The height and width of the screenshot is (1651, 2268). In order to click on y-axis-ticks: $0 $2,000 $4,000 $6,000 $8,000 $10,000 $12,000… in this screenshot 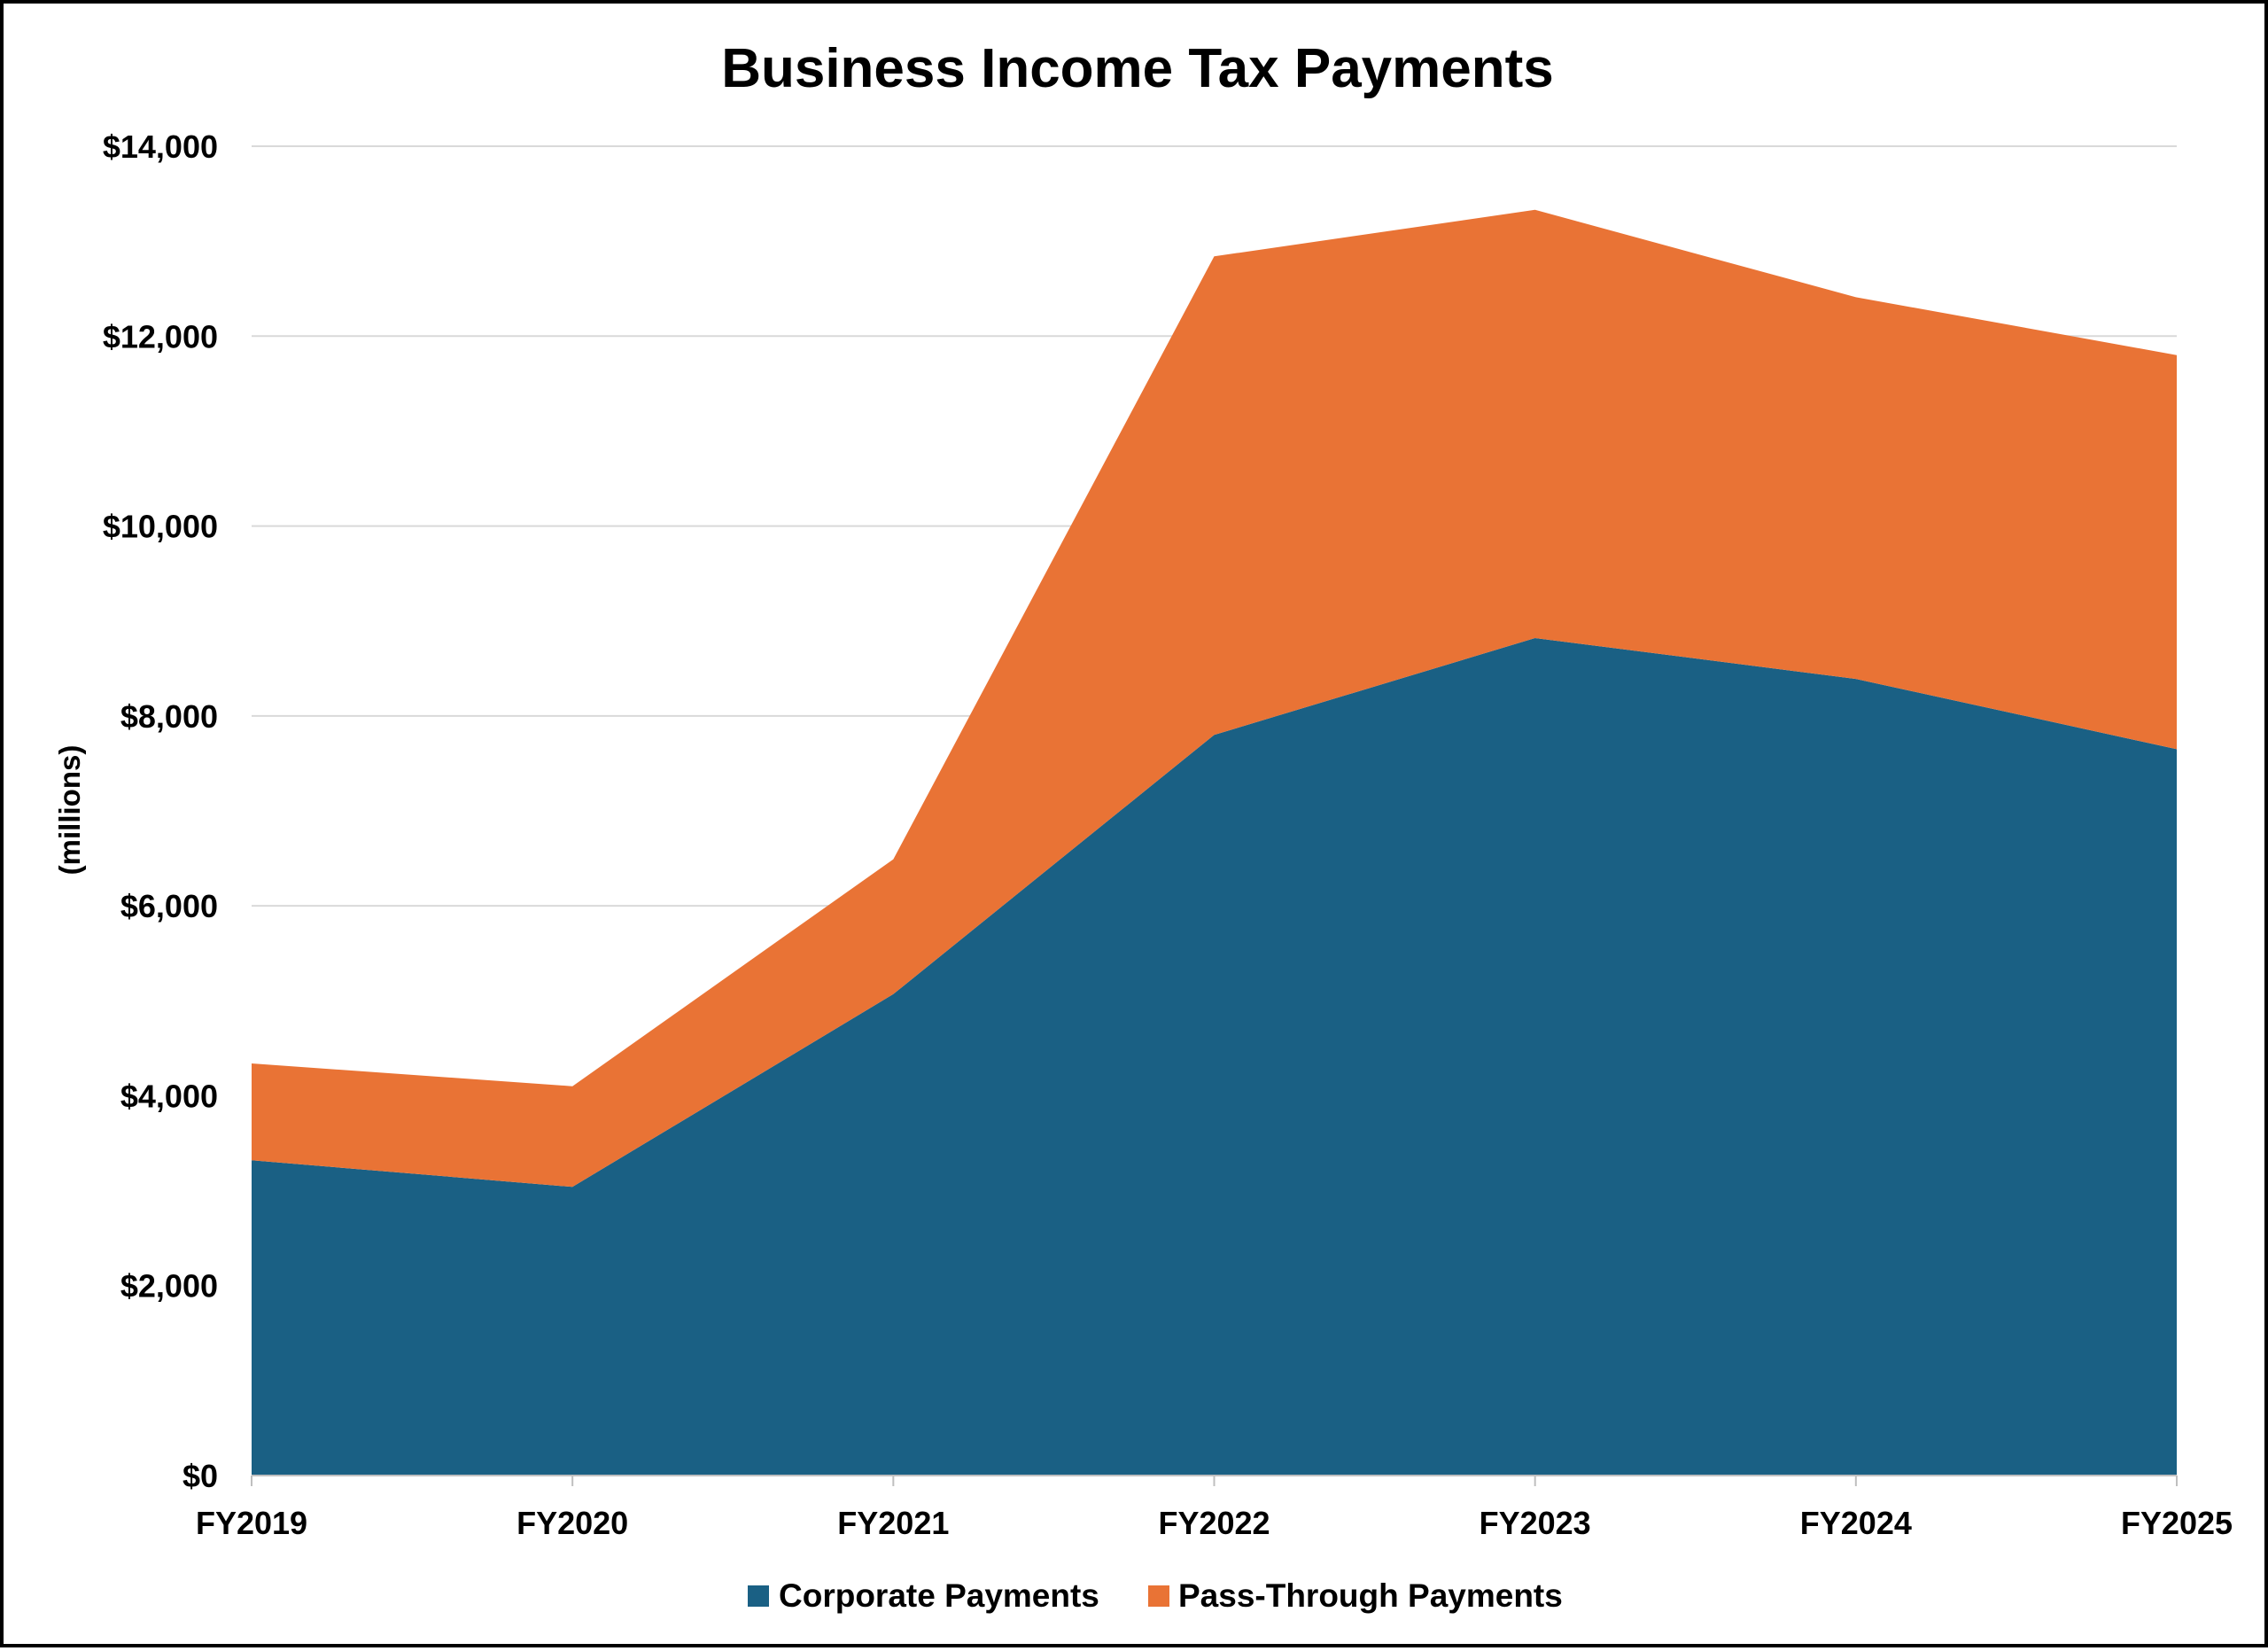, I will do `click(160, 811)`.